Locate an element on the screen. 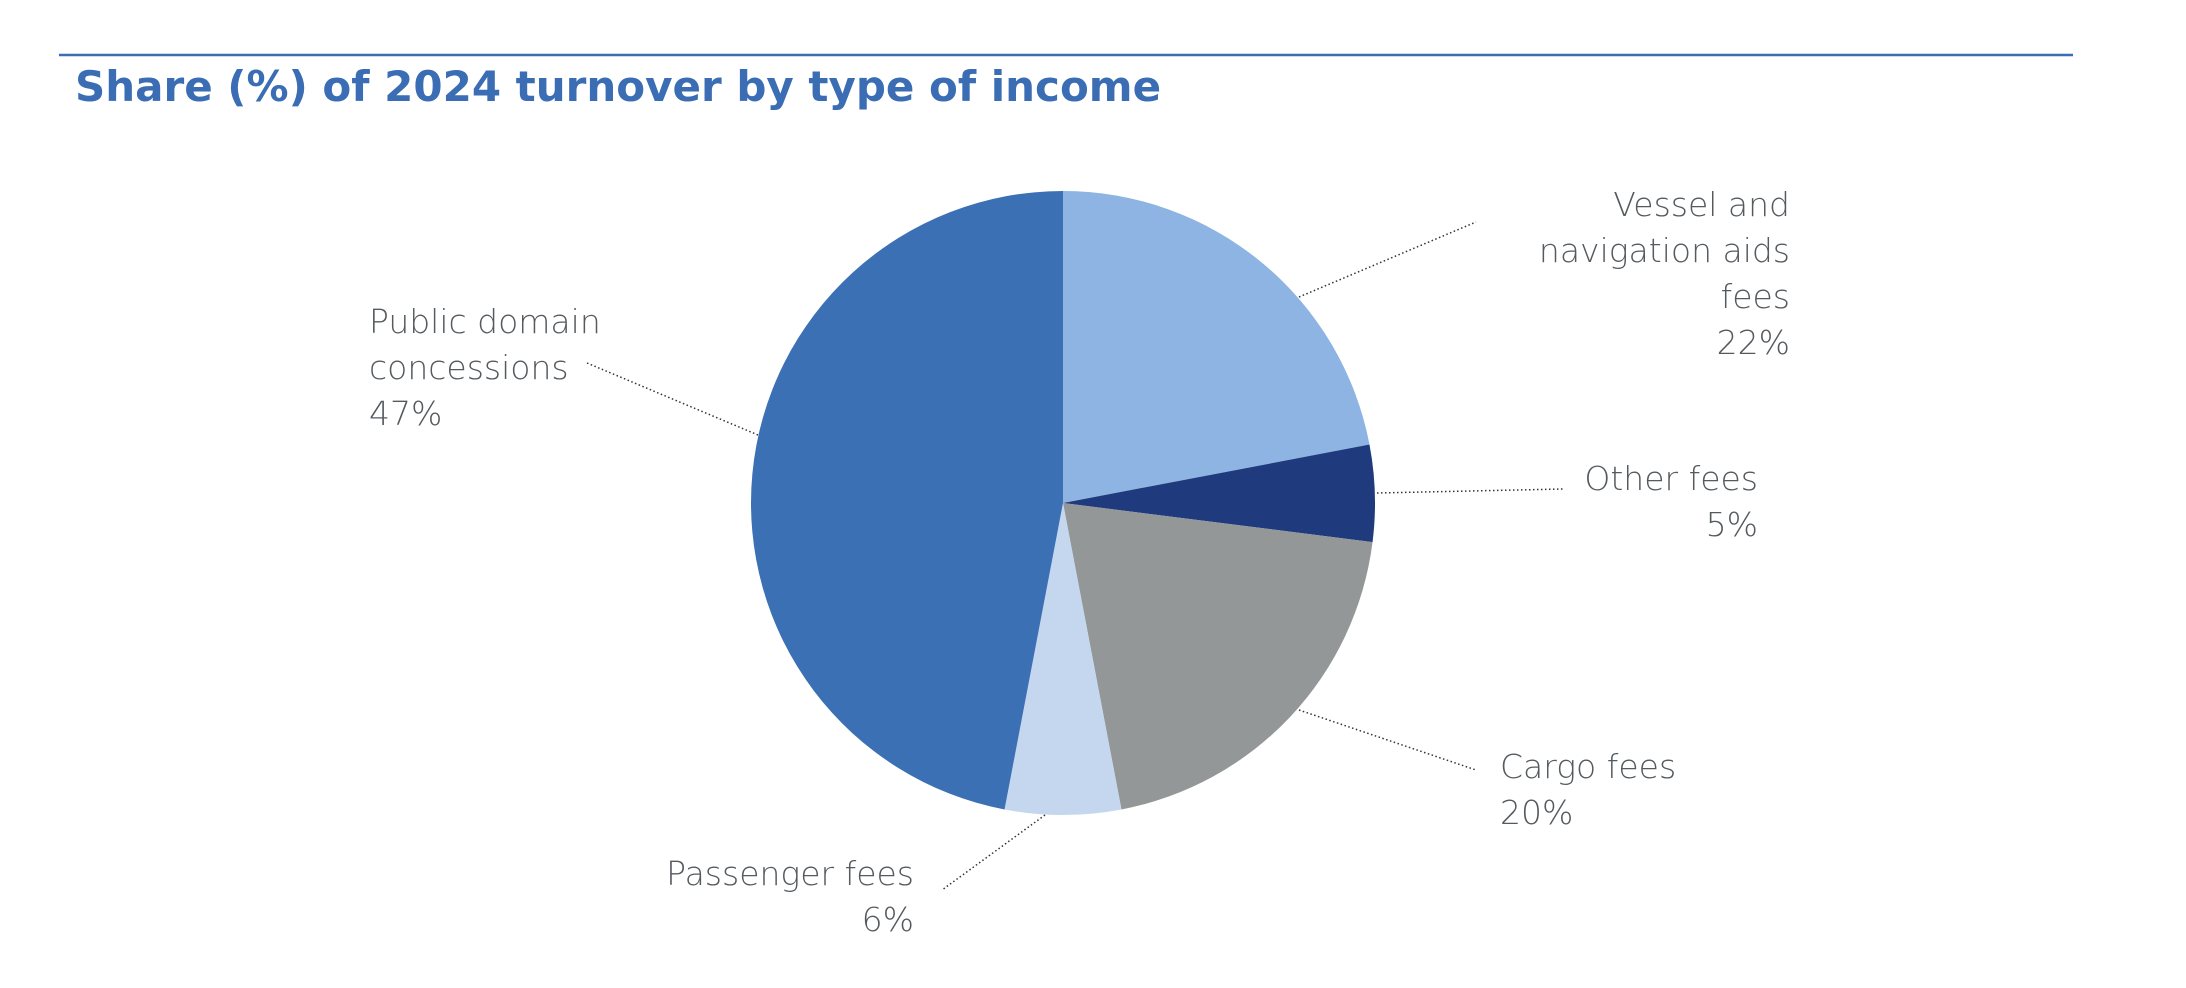  value-label: 5% is located at coordinates (1731, 524).